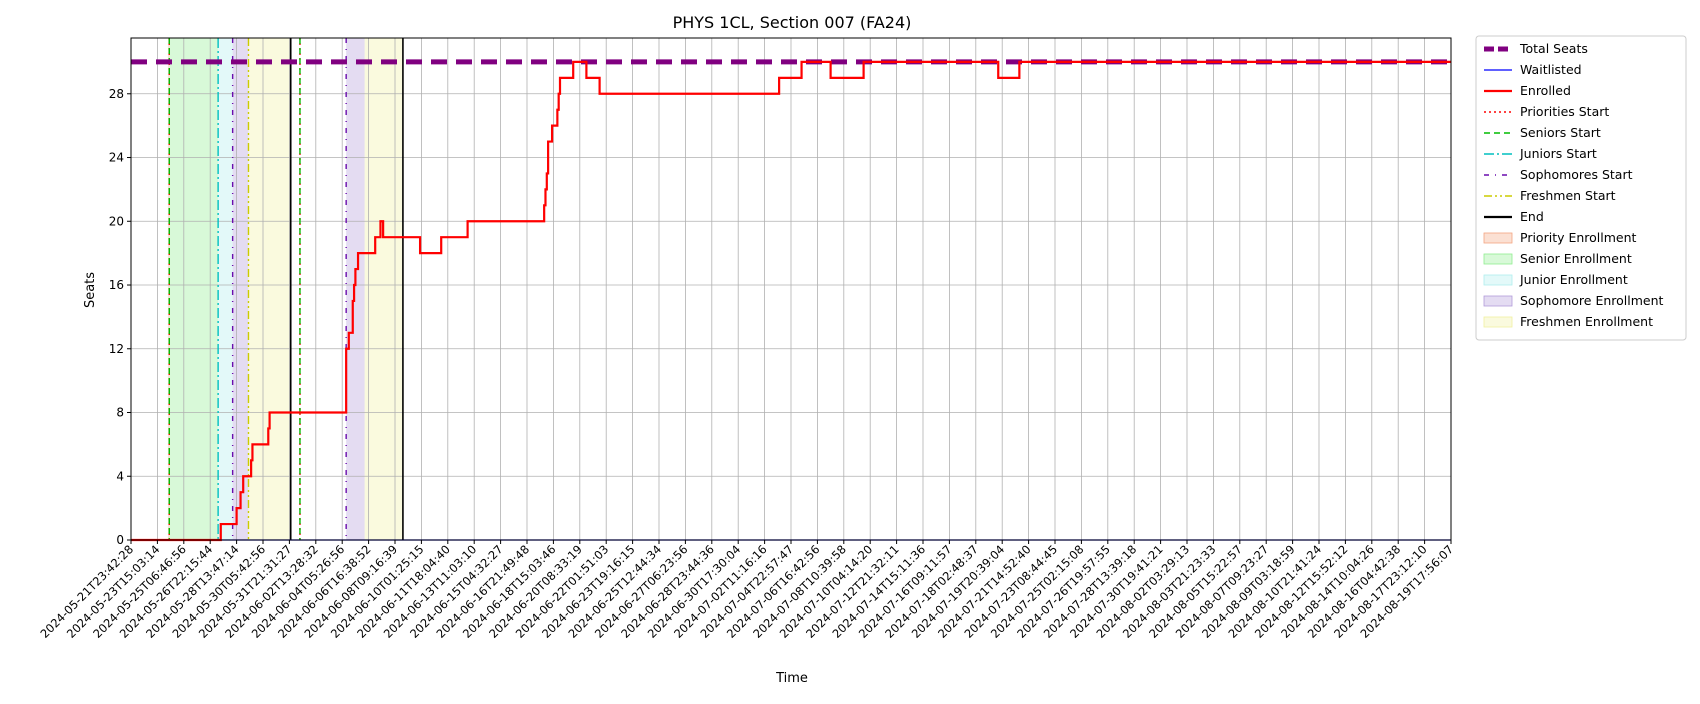 This screenshot has width=1700, height=704. I want to click on legend-label: Sophomores Start, so click(1576, 174).